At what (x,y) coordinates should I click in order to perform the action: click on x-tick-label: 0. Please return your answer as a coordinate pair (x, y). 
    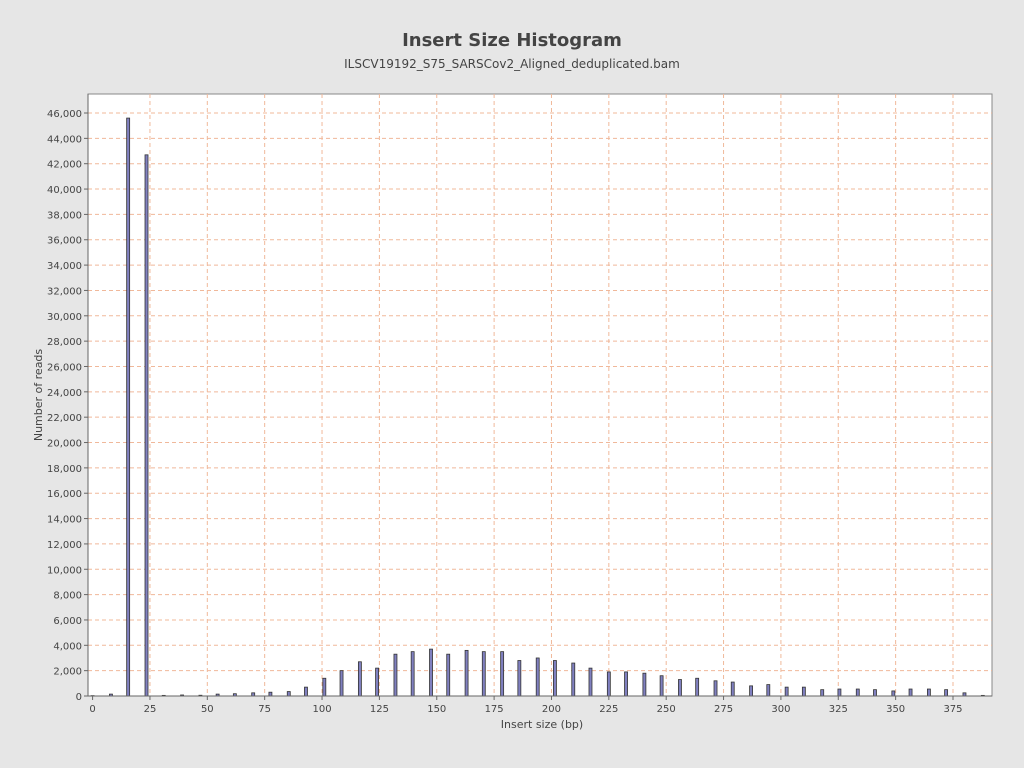
    Looking at the image, I should click on (92, 709).